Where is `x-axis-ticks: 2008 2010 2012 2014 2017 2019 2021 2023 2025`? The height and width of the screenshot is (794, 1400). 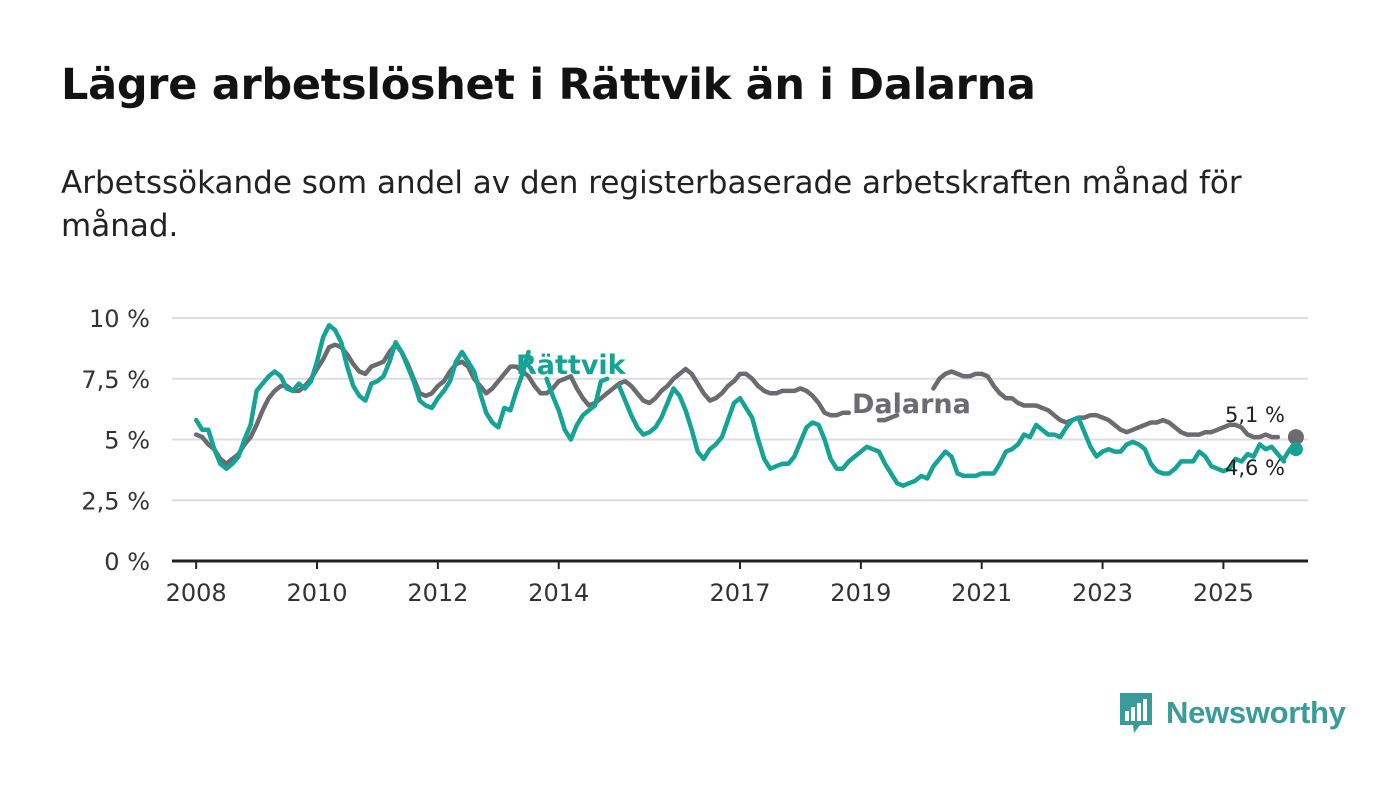
x-axis-ticks: 2008 2010 2012 2014 2017 2019 2021 2023 2025 is located at coordinates (710, 584).